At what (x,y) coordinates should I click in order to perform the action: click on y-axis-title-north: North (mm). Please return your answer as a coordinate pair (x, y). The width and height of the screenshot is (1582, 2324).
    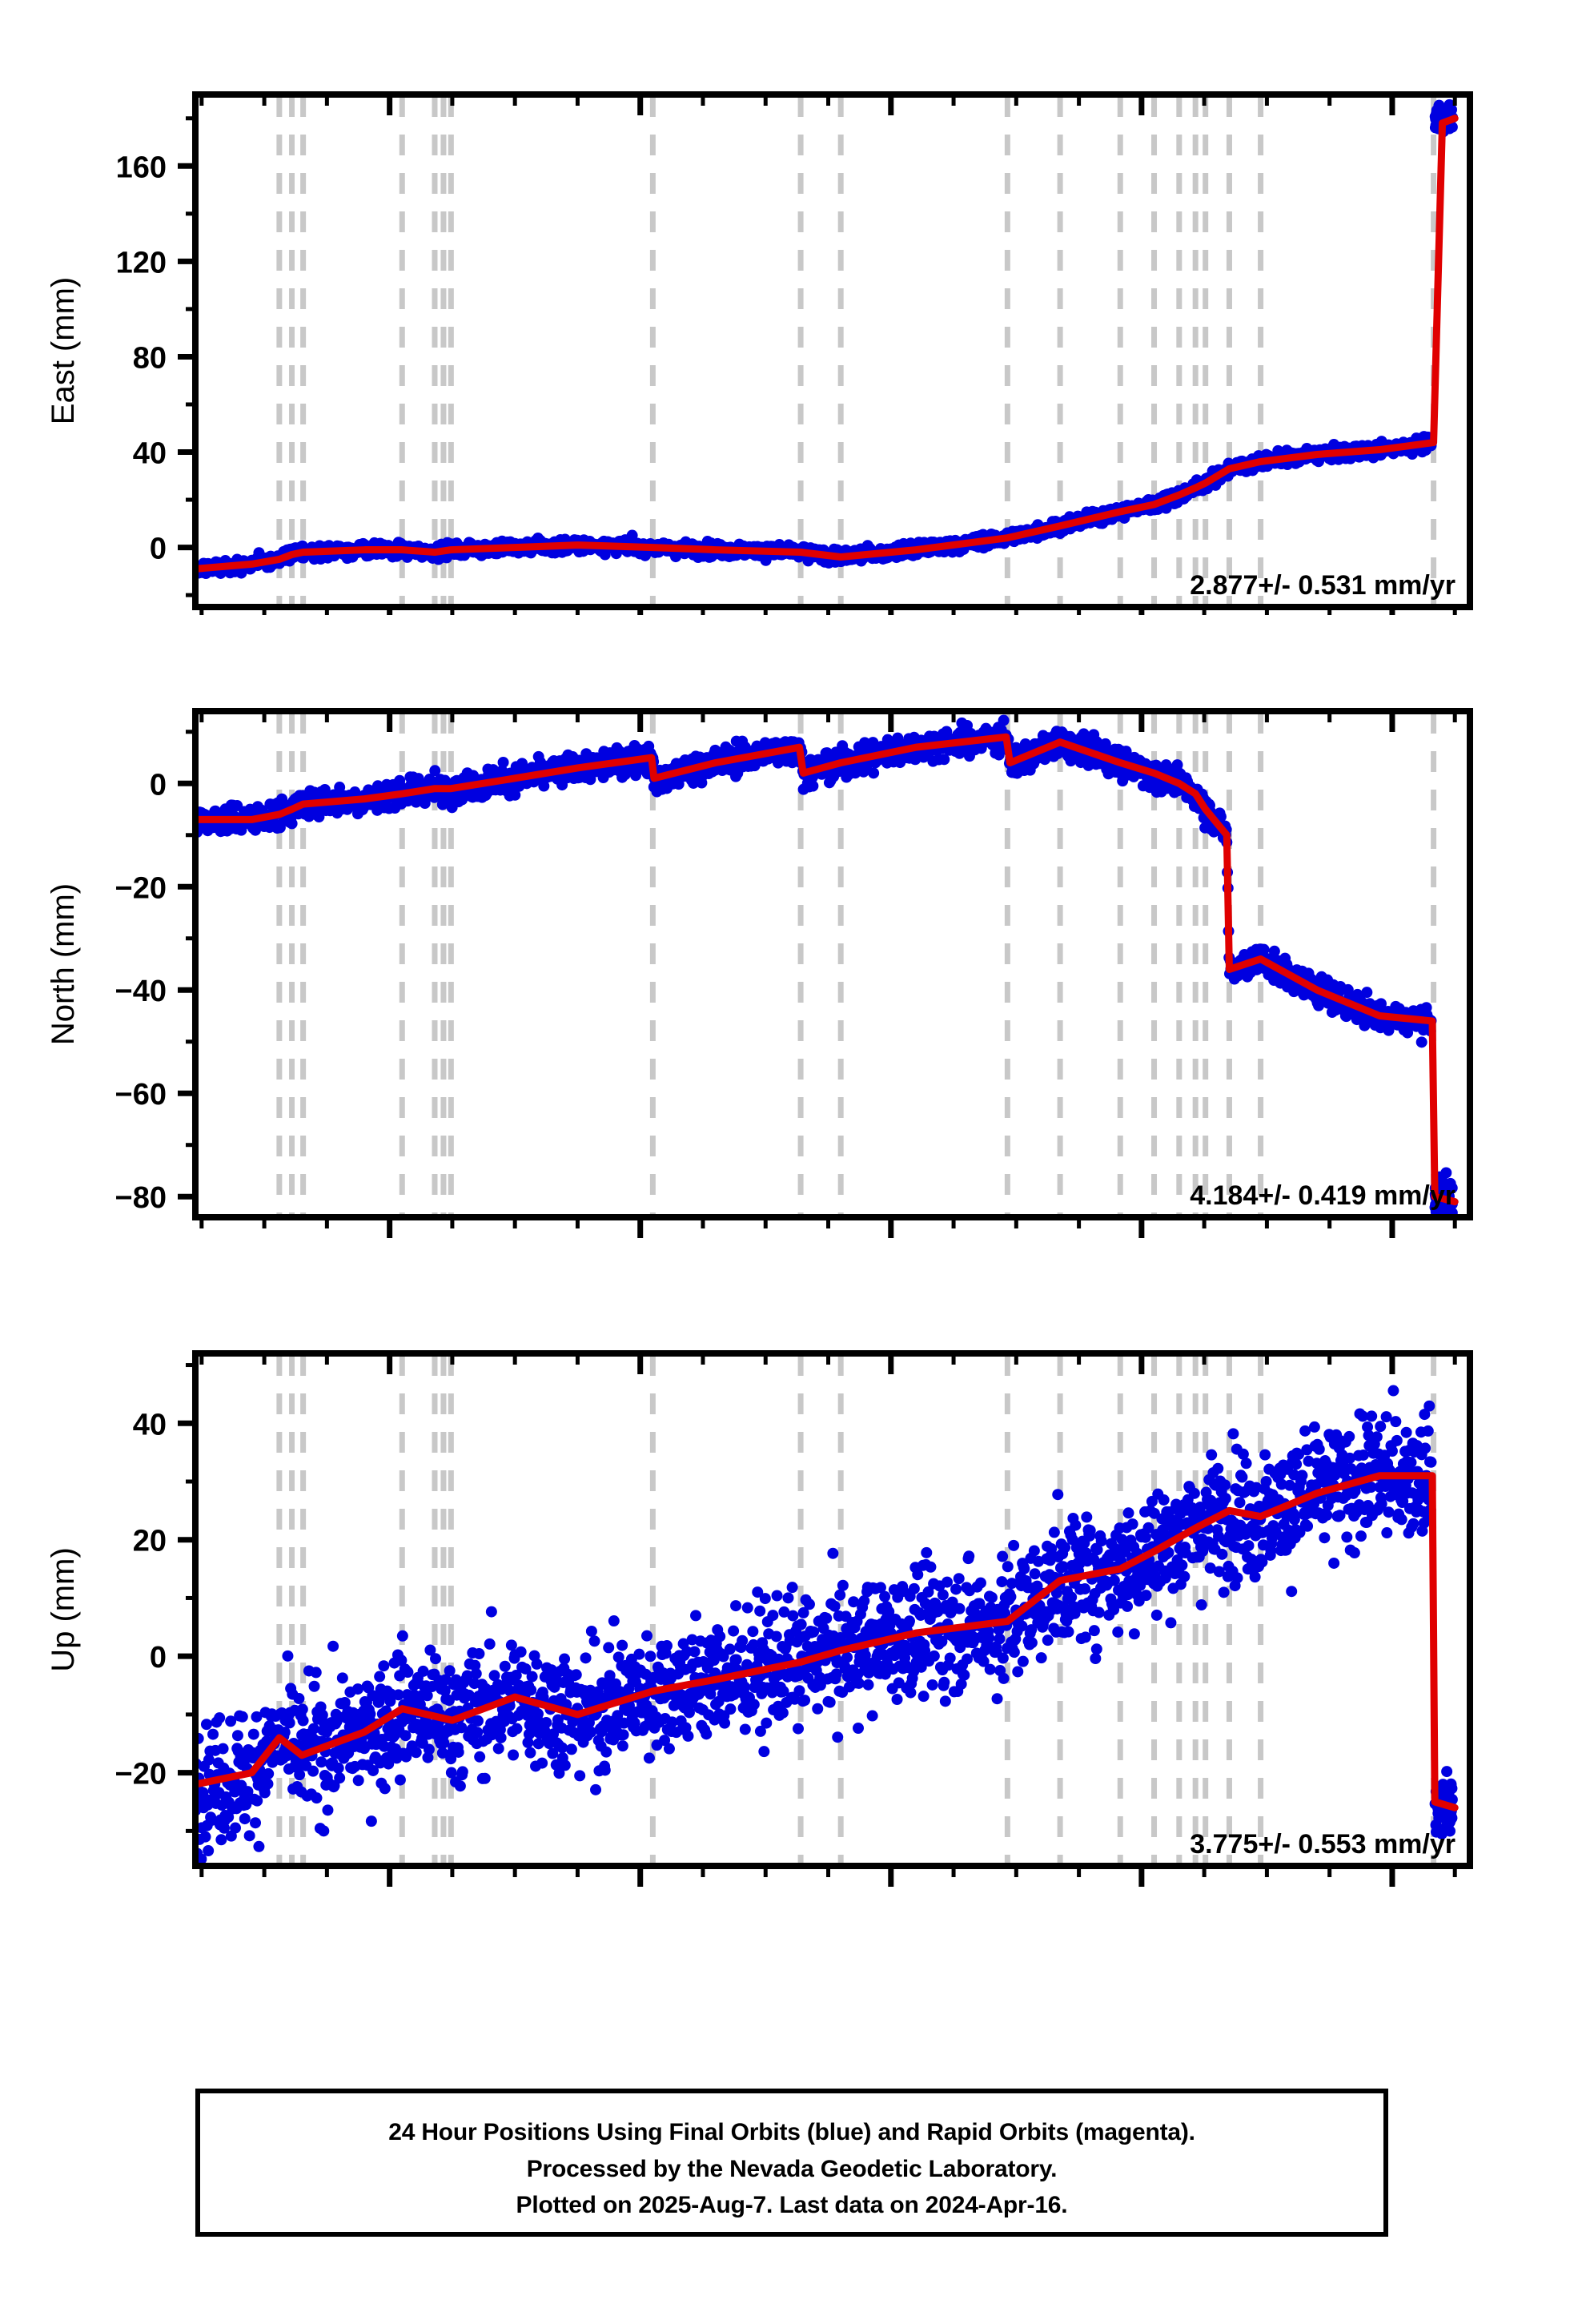
    Looking at the image, I should click on (64, 964).